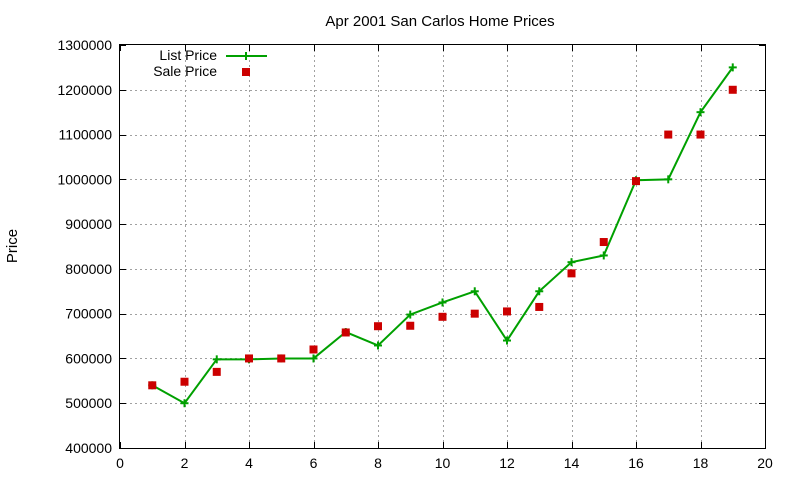 This screenshot has width=800, height=480. What do you see at coordinates (84, 45) in the screenshot?
I see `y-tick-label: 1300000` at bounding box center [84, 45].